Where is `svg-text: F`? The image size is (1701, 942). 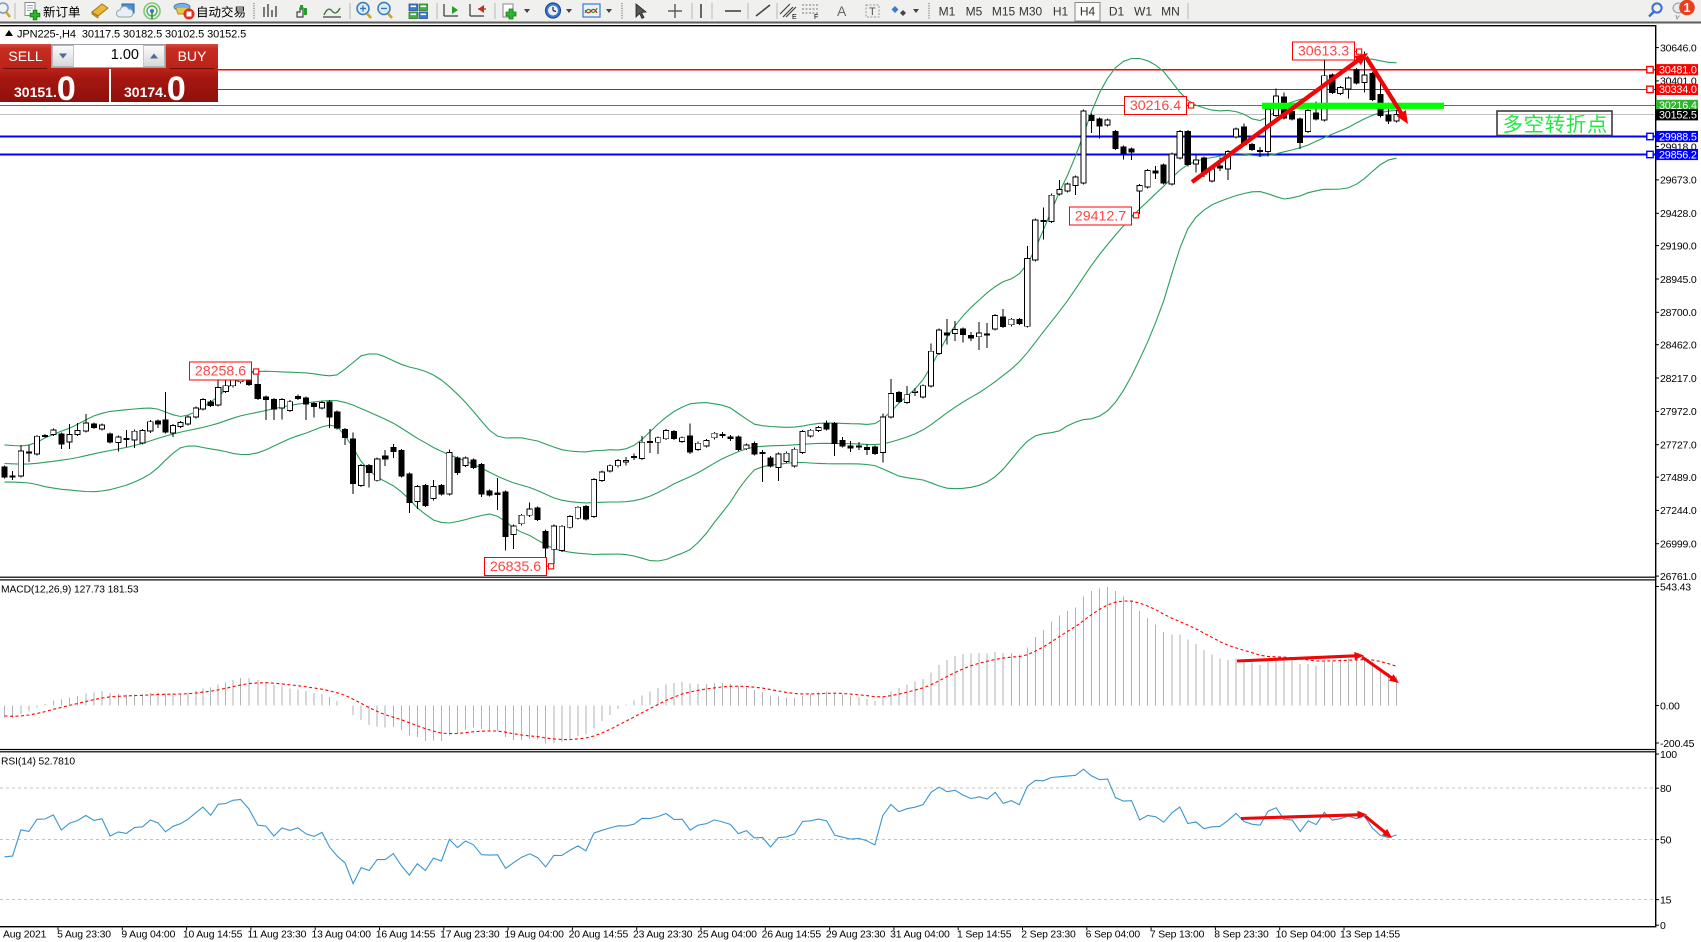 svg-text: F is located at coordinates (816, 17).